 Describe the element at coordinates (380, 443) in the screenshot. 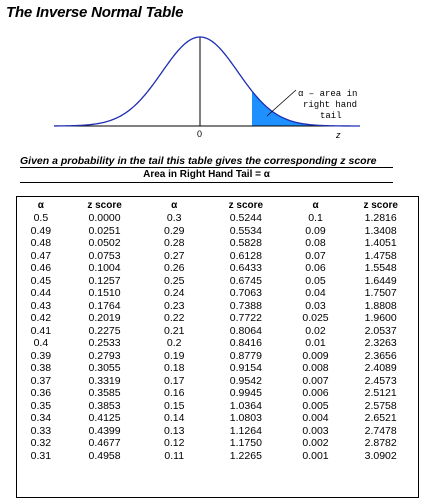

I see `zscore-cell: 2.8782` at that location.